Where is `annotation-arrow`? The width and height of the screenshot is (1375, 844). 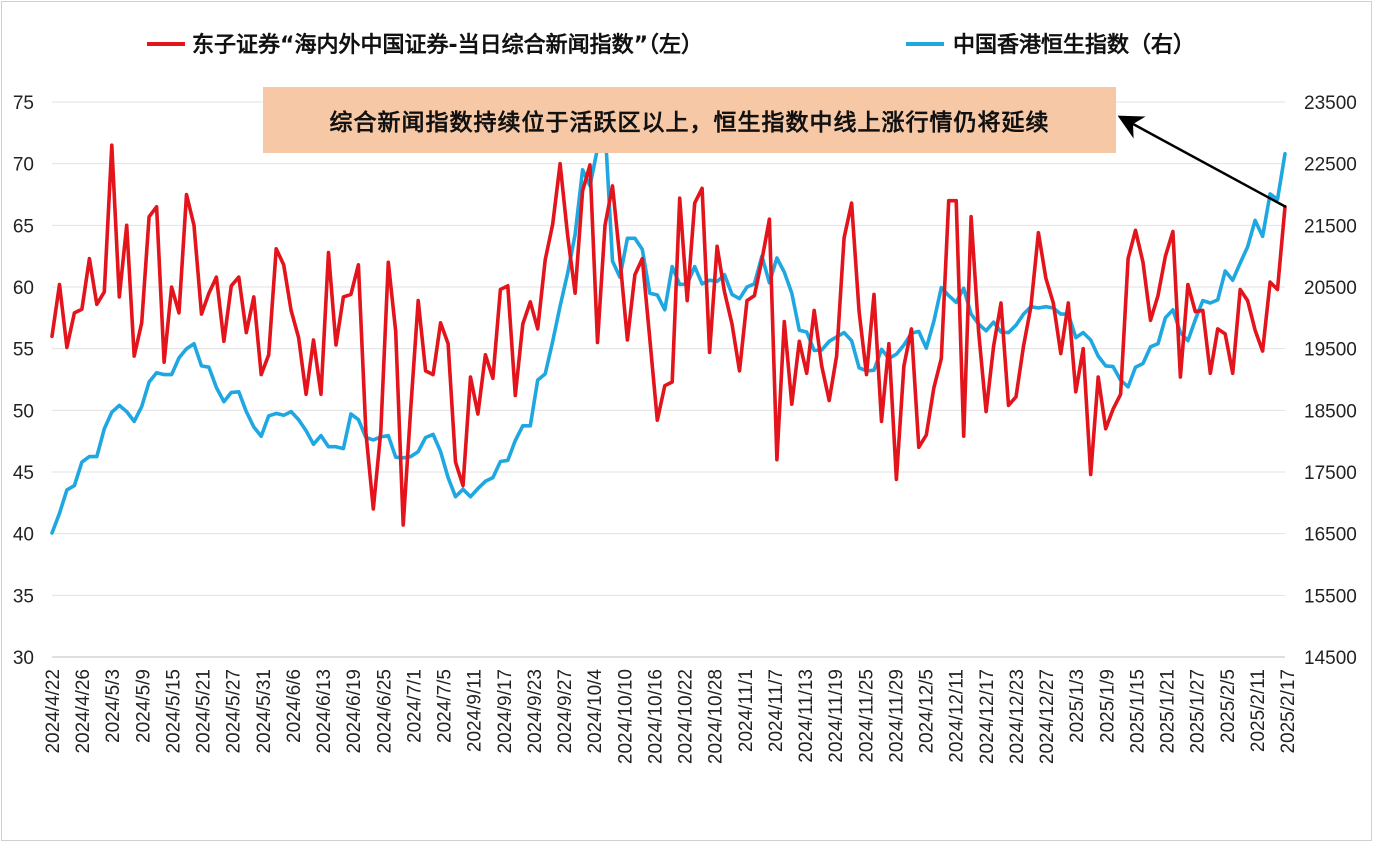 annotation-arrow is located at coordinates (1202, 162).